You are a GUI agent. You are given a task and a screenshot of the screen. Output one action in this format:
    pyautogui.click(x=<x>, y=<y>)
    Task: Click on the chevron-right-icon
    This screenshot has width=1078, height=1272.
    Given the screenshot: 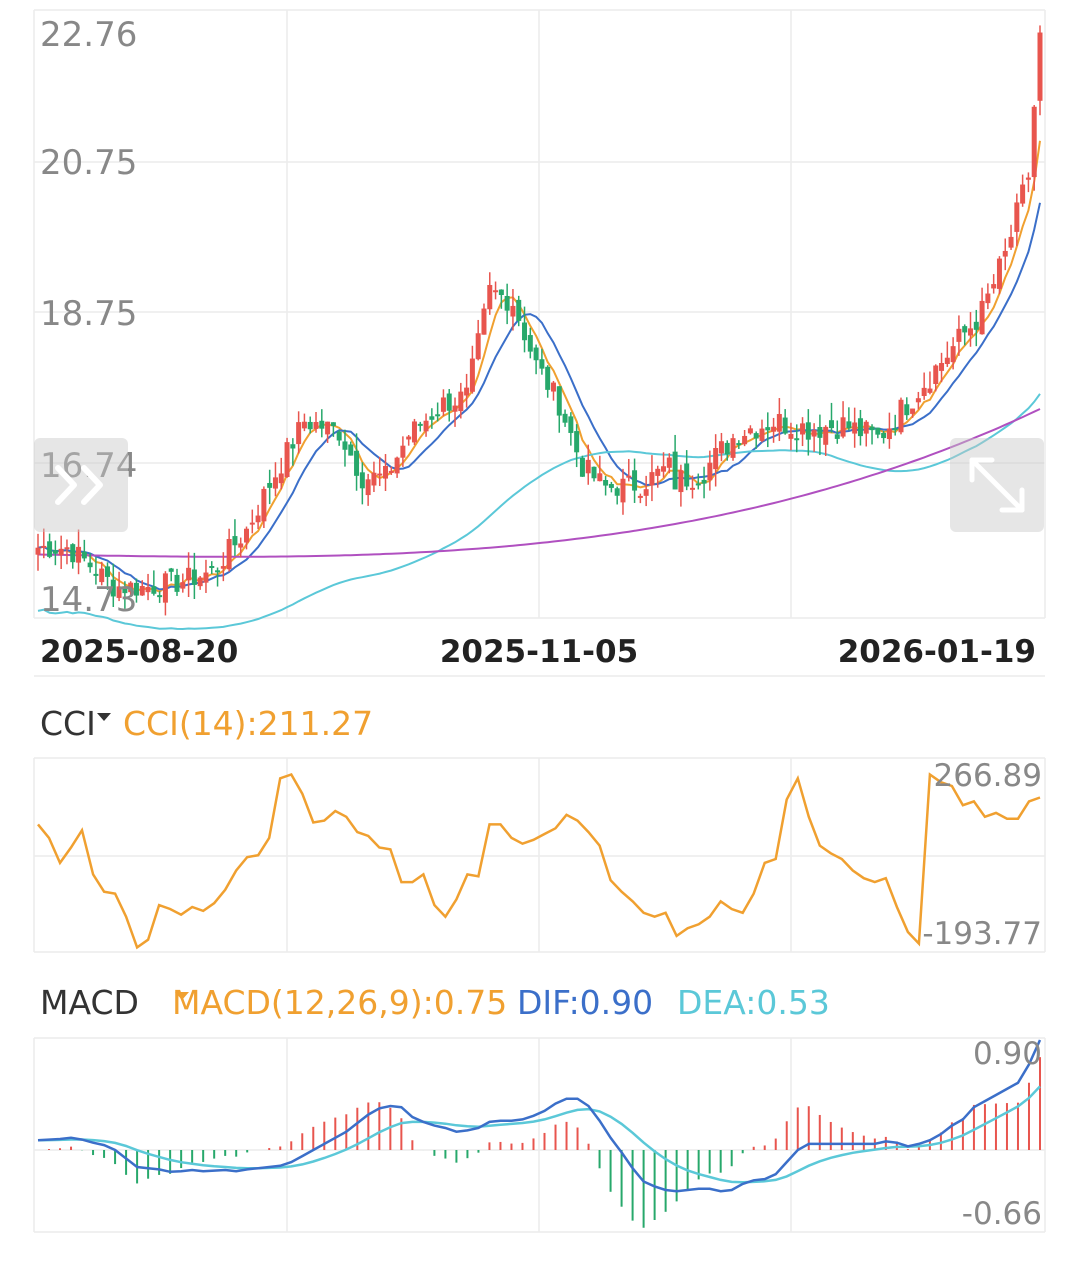 What is the action you would take?
    pyautogui.click(x=79, y=485)
    